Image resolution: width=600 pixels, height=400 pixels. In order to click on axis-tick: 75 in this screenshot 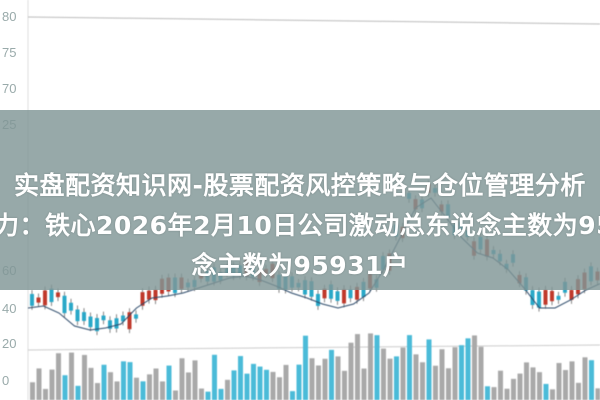, I will do `click(9, 52)`.